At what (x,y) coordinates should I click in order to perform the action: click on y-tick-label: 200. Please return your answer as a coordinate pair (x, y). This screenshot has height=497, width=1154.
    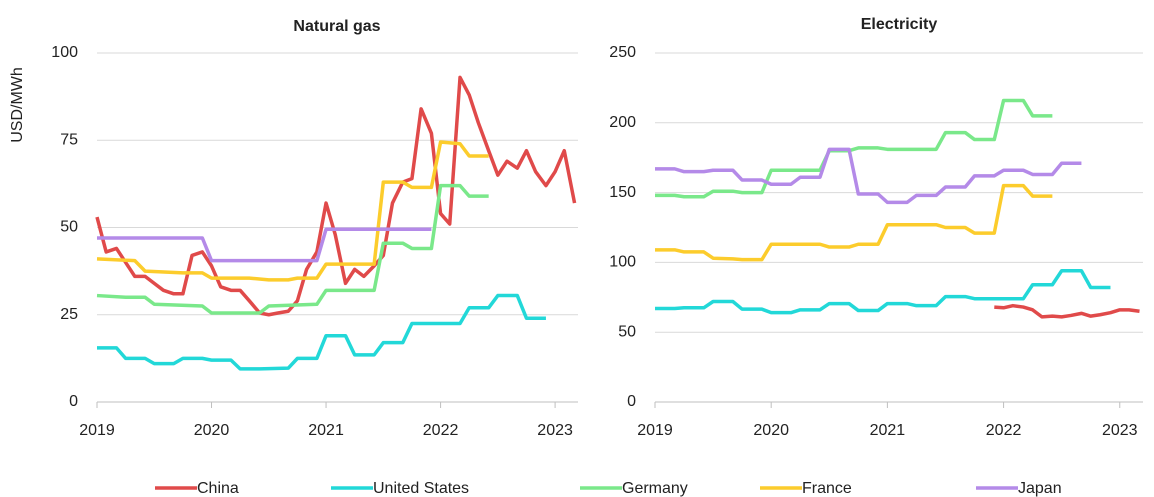
    Looking at the image, I should click on (622, 122).